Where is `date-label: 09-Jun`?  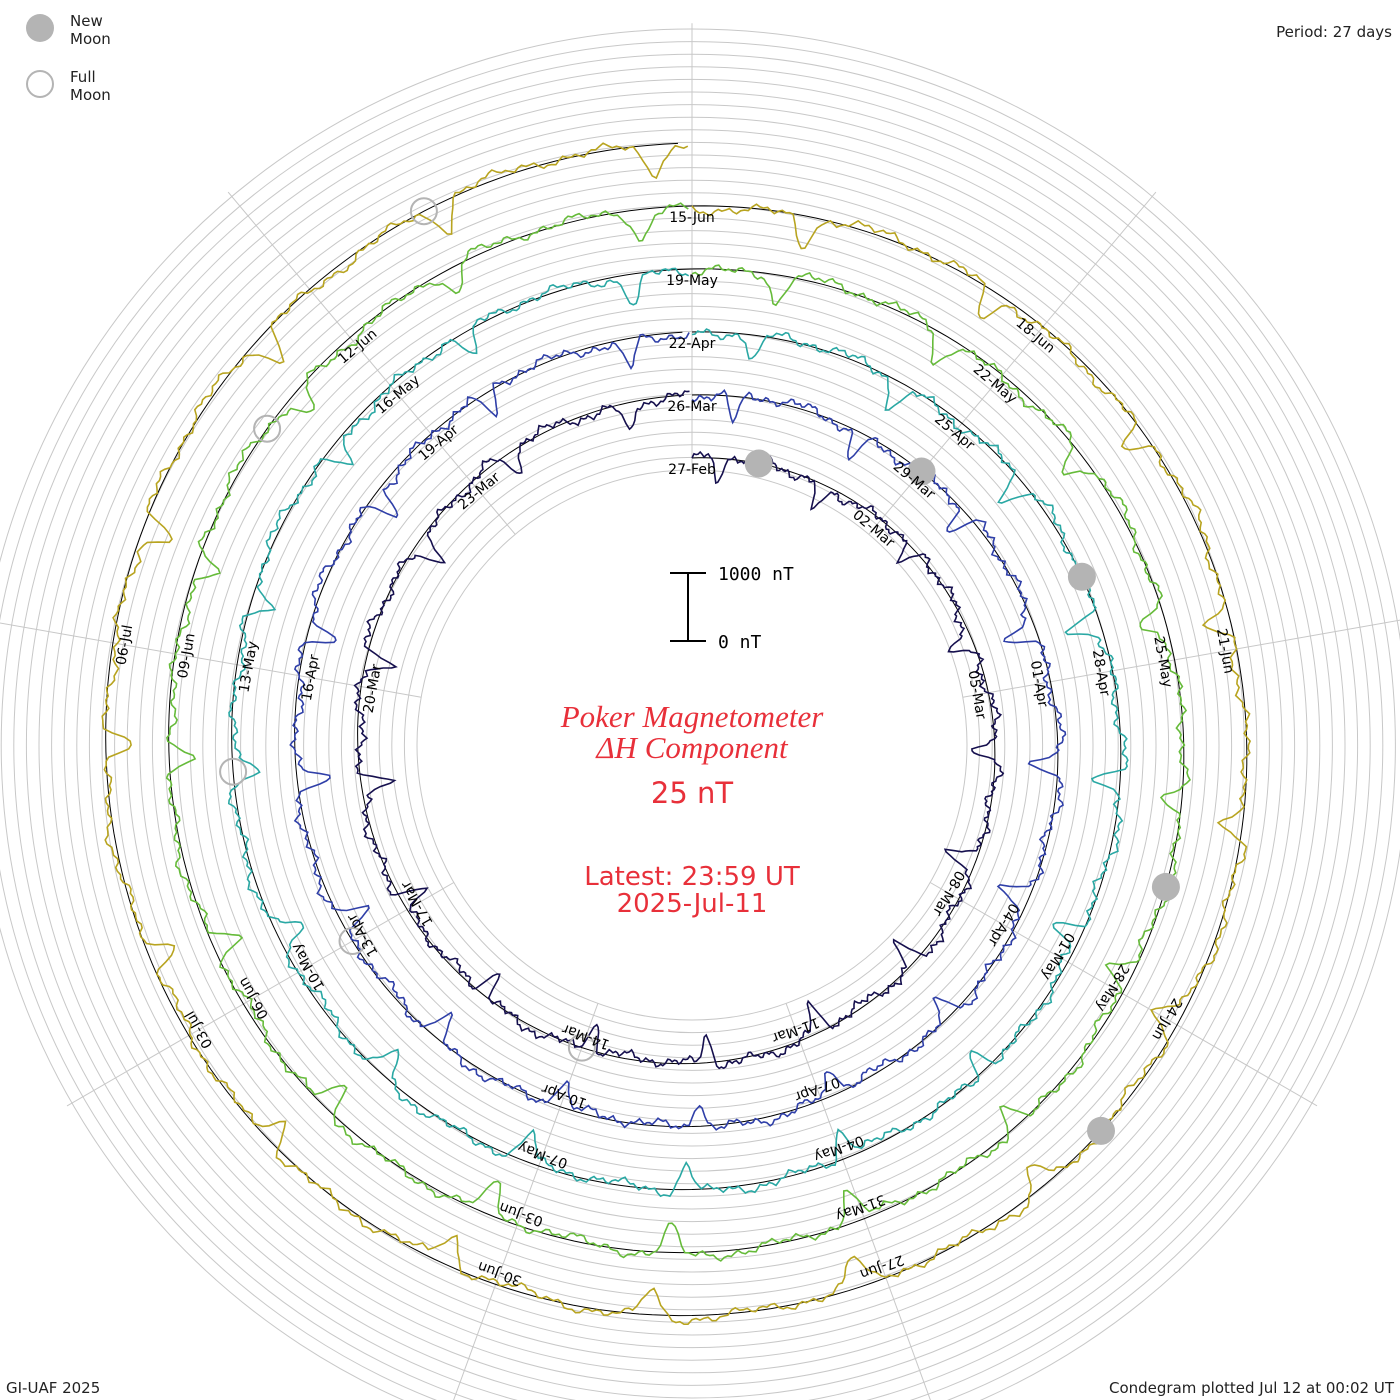 date-label: 09-Jun is located at coordinates (187, 656).